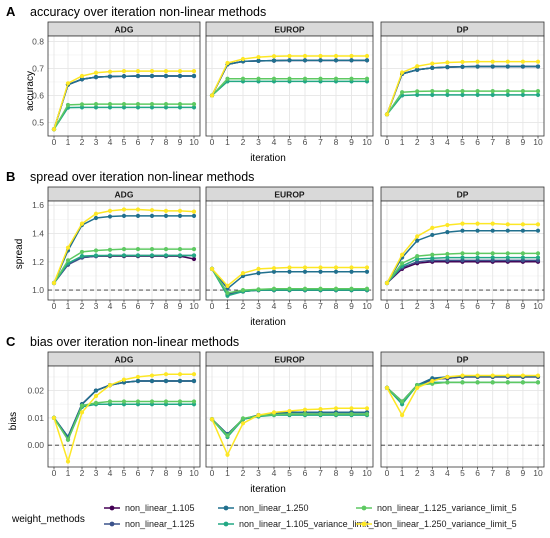 This screenshot has width=550, height=538. Describe the element at coordinates (35, 391) in the screenshot. I see `y-tick-label: 0.02` at that location.